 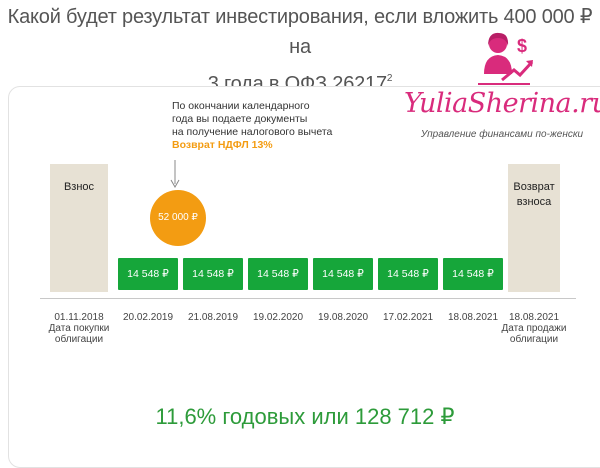 I want to click on timeline-date: 20.02.2019, so click(x=148, y=317).